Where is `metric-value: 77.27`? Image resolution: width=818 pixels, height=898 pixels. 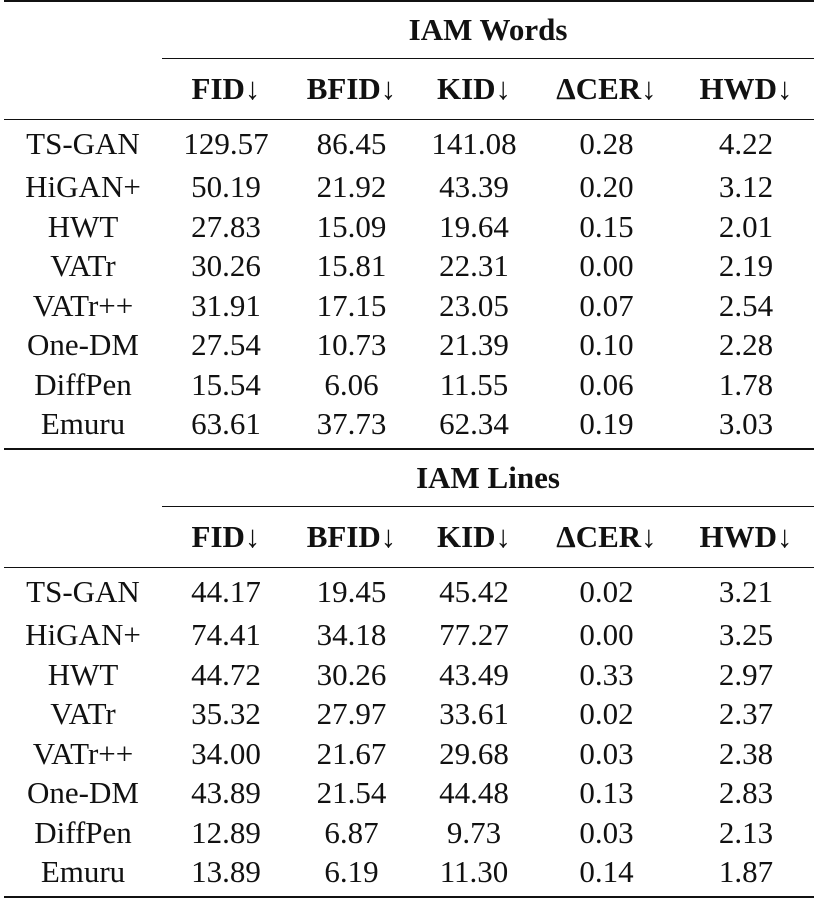
metric-value: 77.27 is located at coordinates (474, 635).